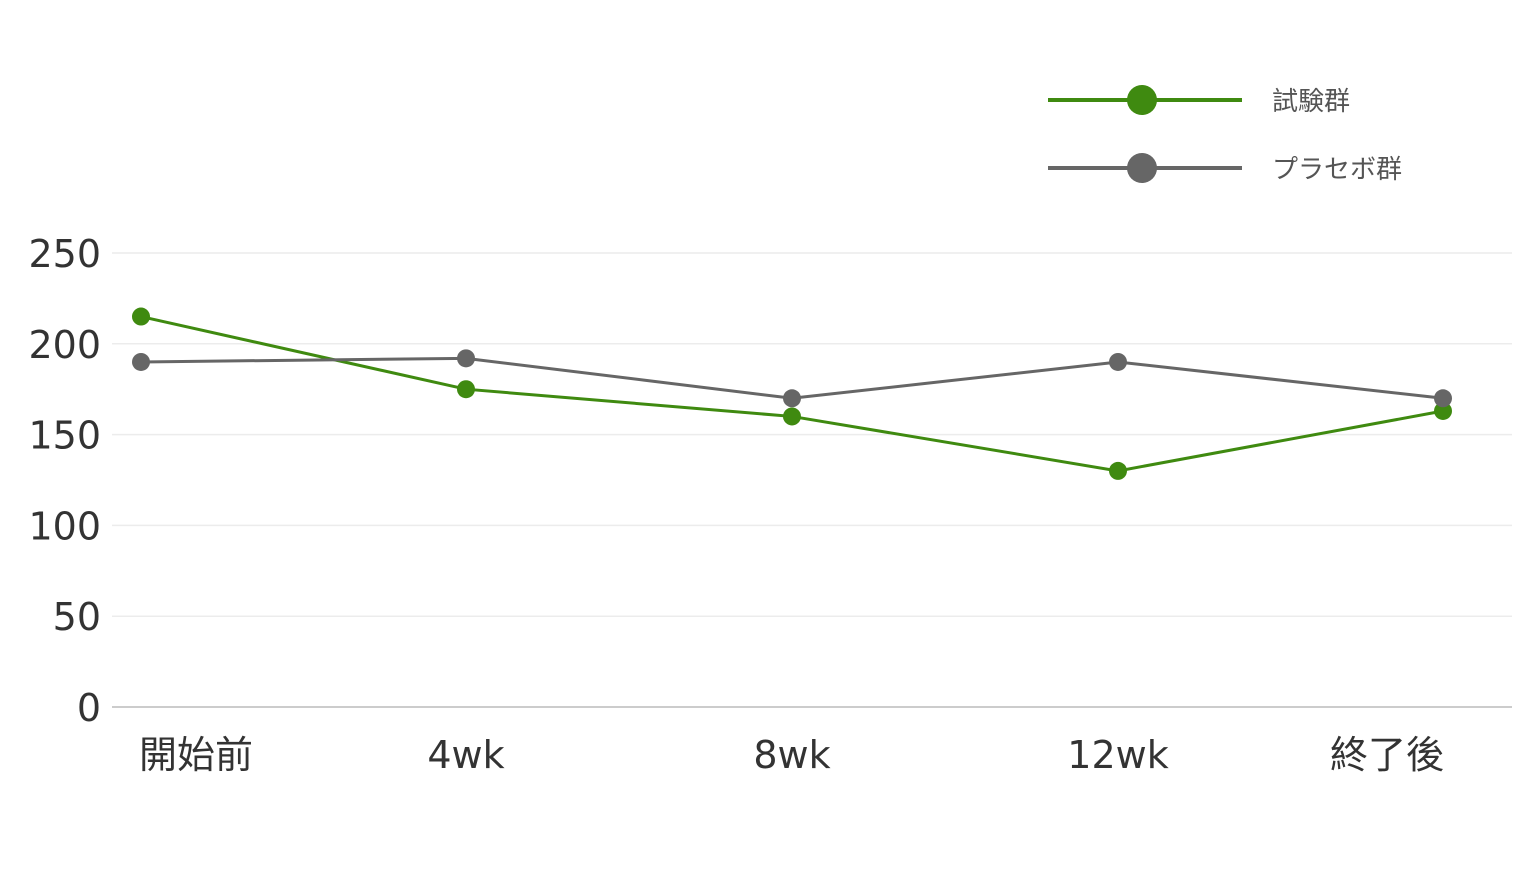 This screenshot has height=879, width=1527. What do you see at coordinates (89, 708) in the screenshot?
I see `y-tick-label: 0` at bounding box center [89, 708].